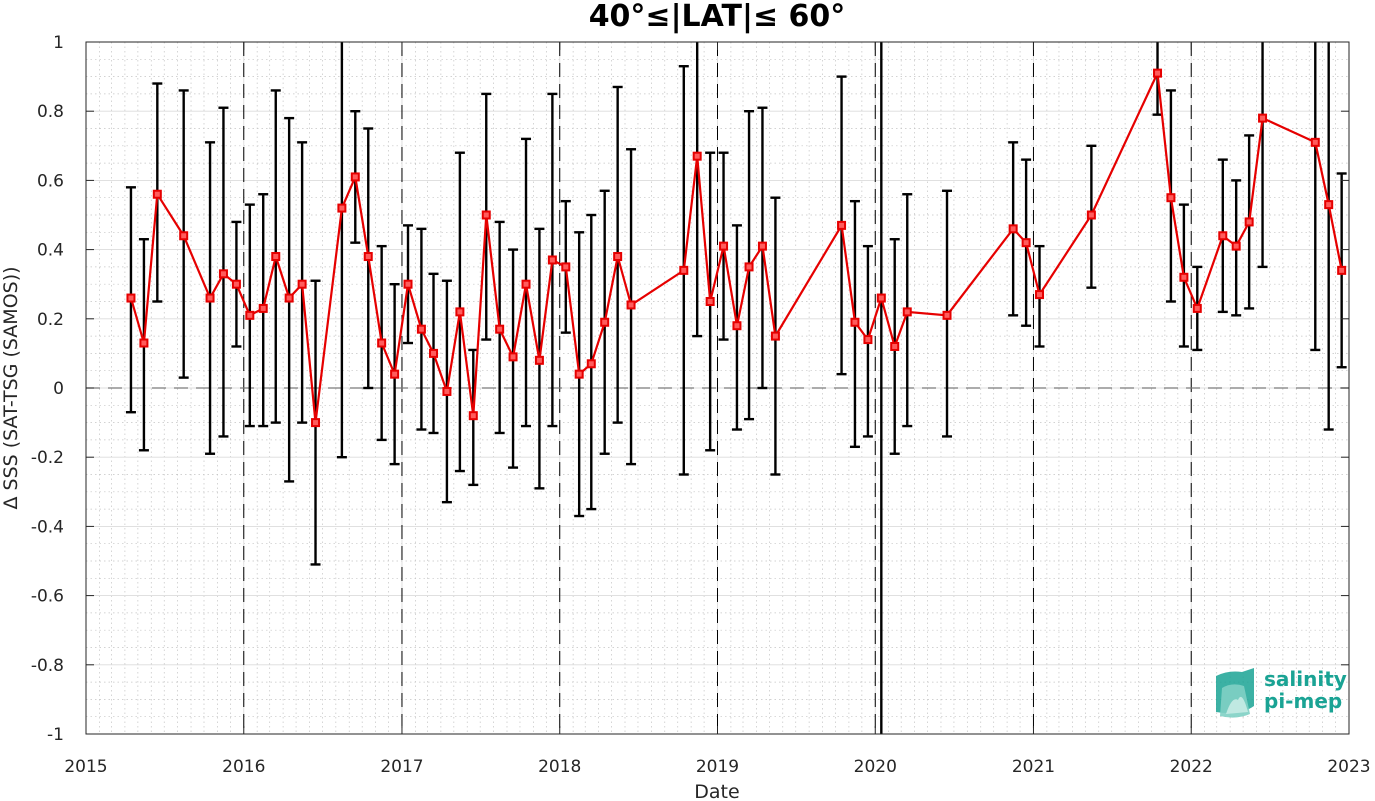 The image size is (1375, 801). What do you see at coordinates (401, 767) in the screenshot?
I see `x-tick-label: 2017` at bounding box center [401, 767].